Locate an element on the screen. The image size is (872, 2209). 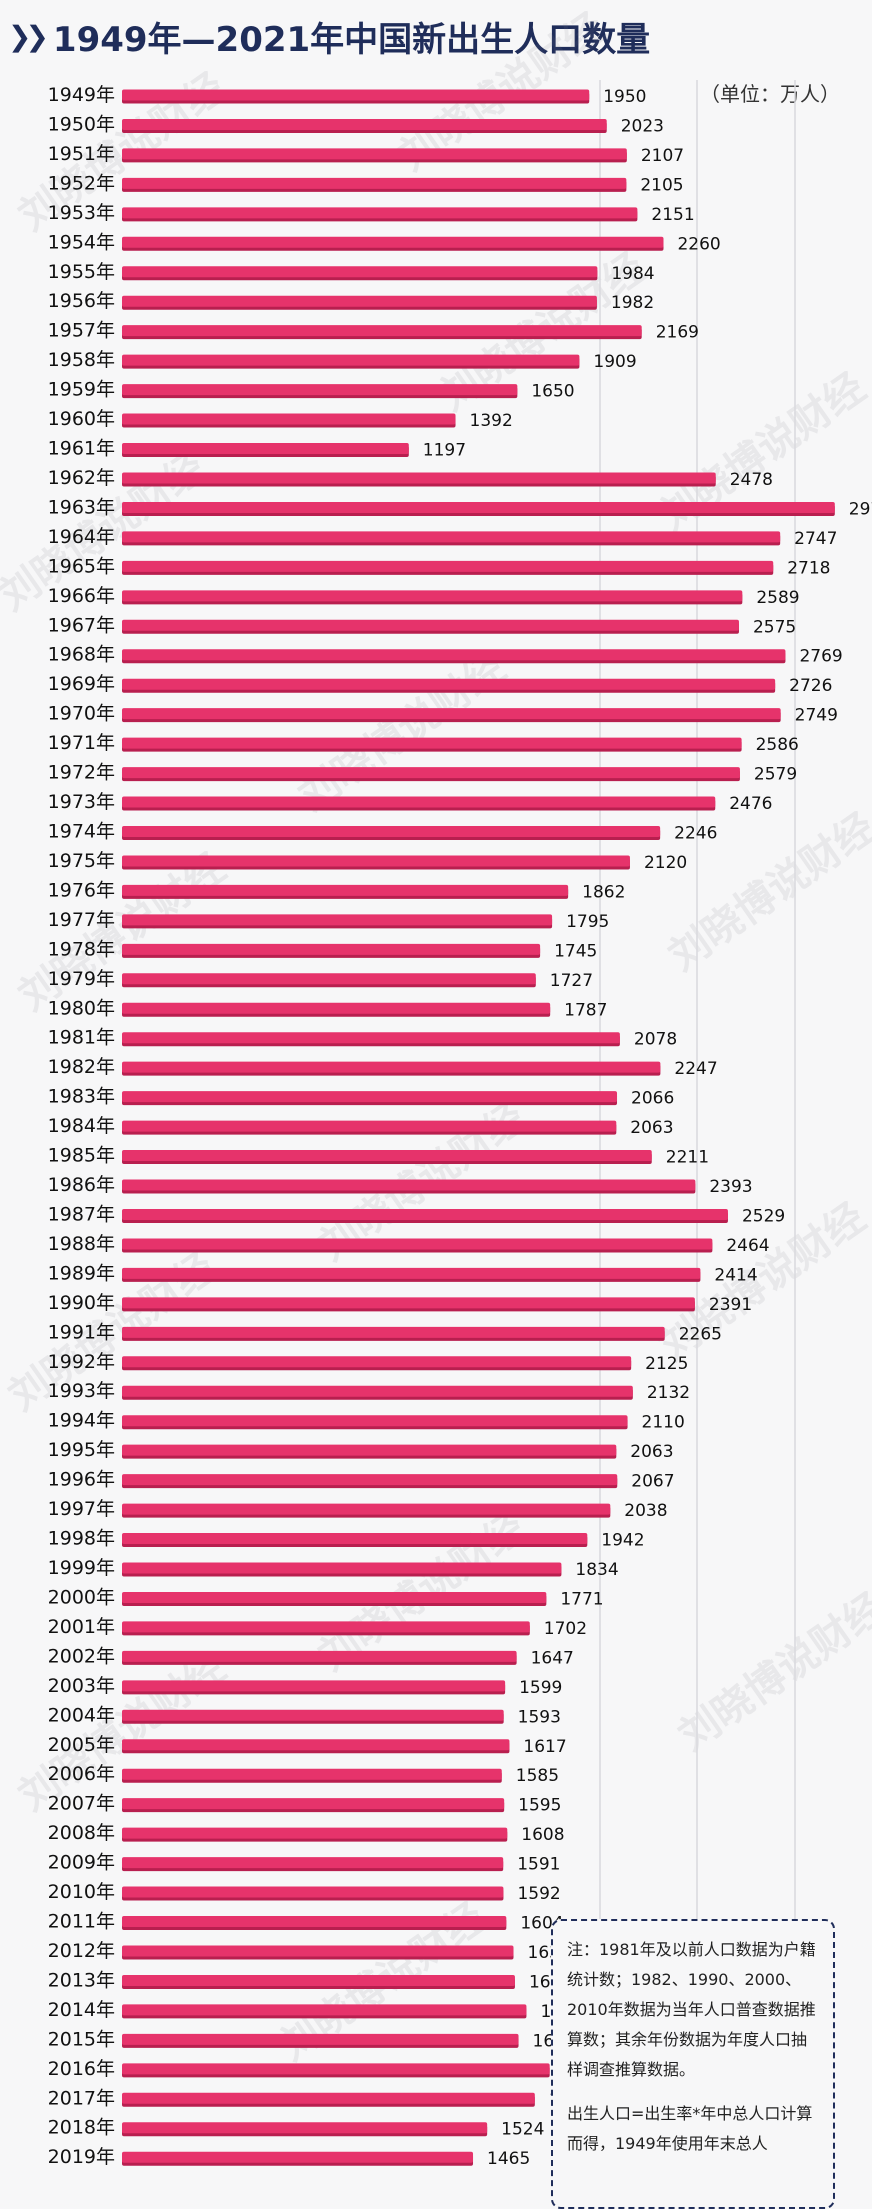
value-label: 1795 is located at coordinates (587, 922).